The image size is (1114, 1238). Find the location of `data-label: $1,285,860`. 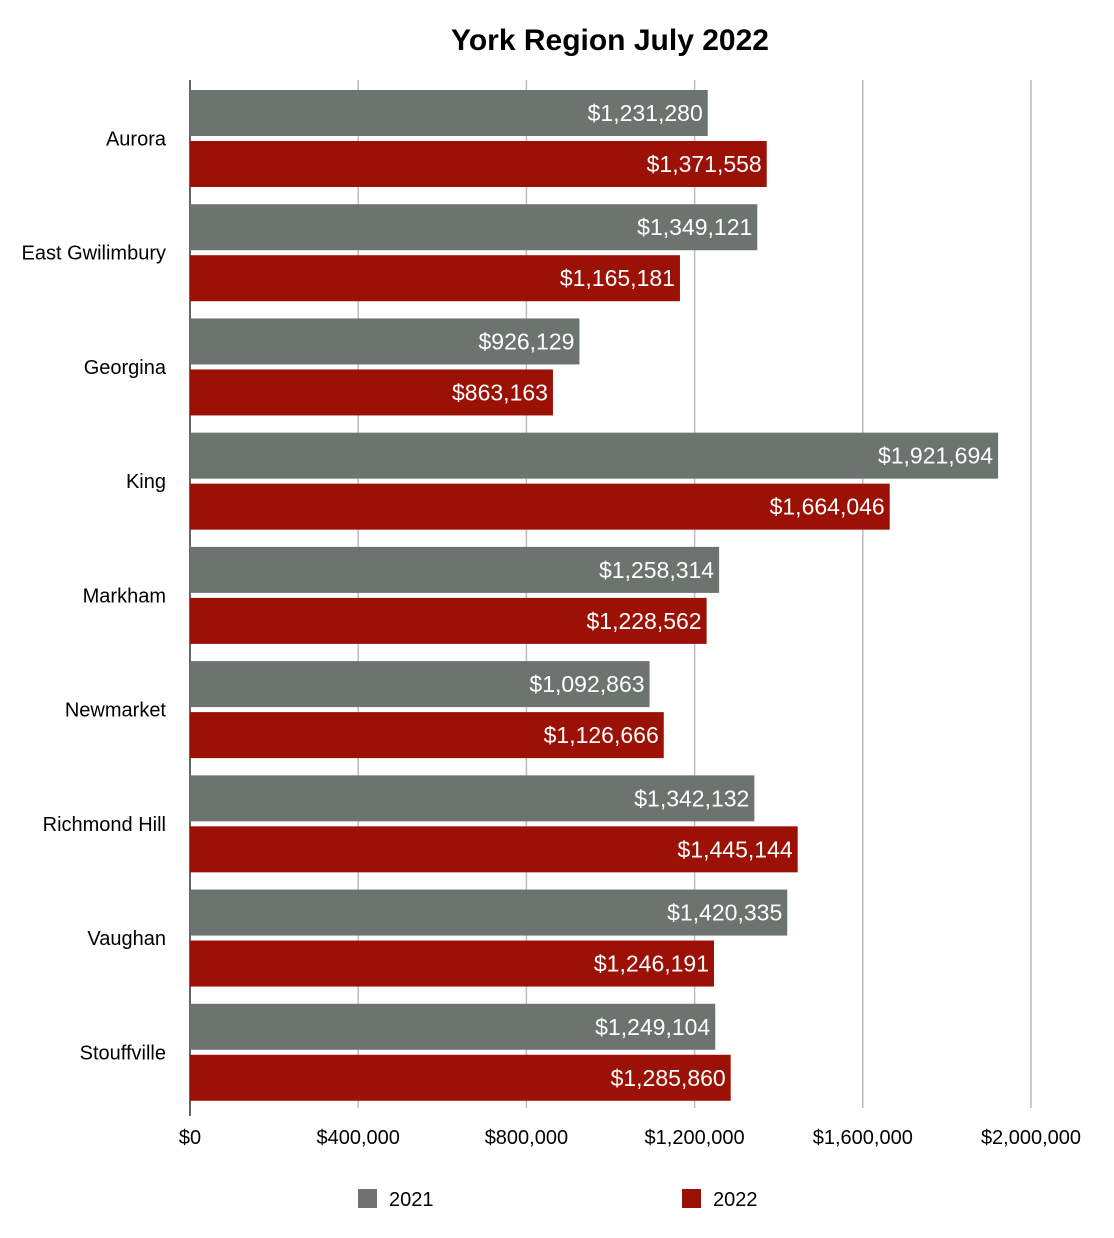

data-label: $1,285,860 is located at coordinates (668, 1078).